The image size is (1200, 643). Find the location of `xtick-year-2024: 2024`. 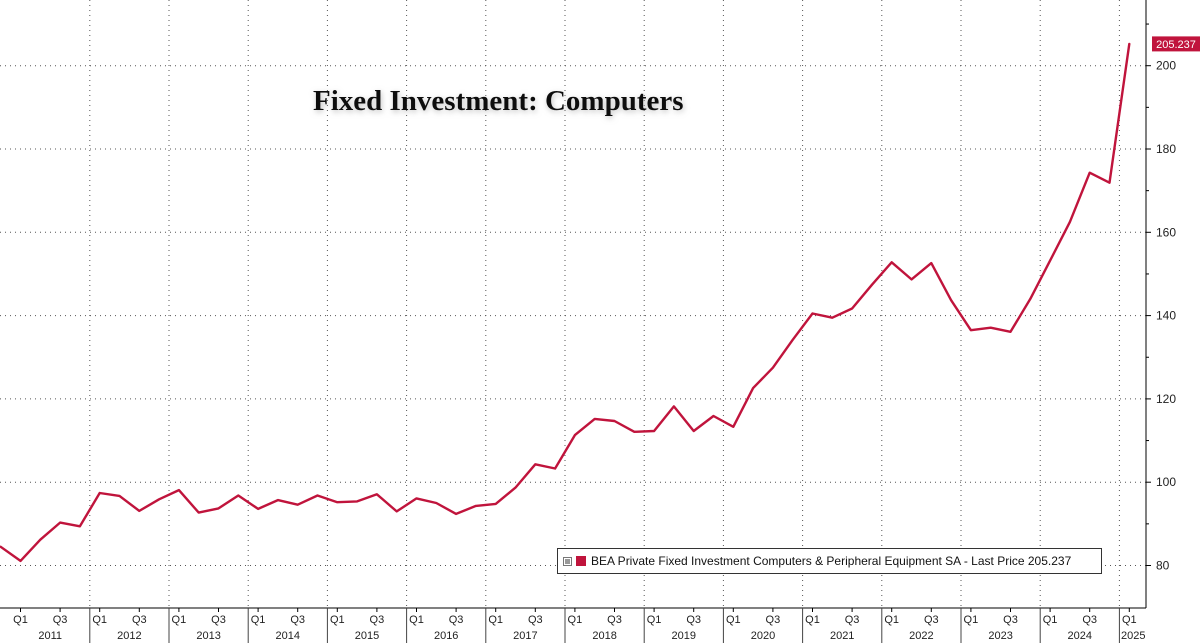

xtick-year-2024: 2024 is located at coordinates (1080, 636).